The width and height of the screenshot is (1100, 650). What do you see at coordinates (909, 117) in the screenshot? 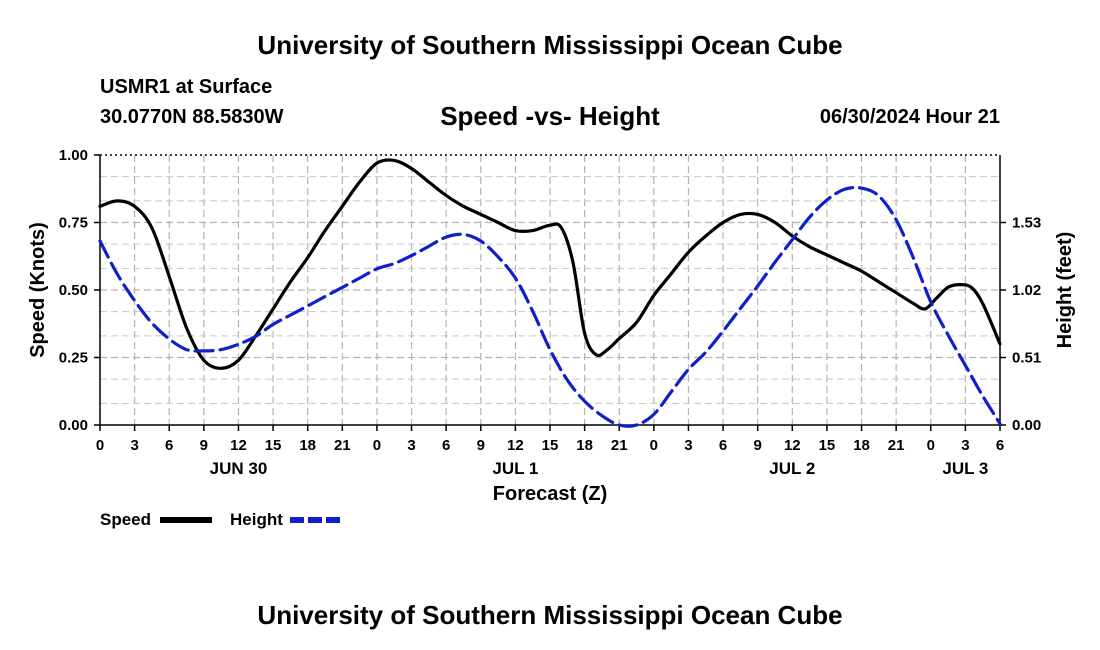
I see `forecast-datetime: 06/30/2024 Hour 21` at bounding box center [909, 117].